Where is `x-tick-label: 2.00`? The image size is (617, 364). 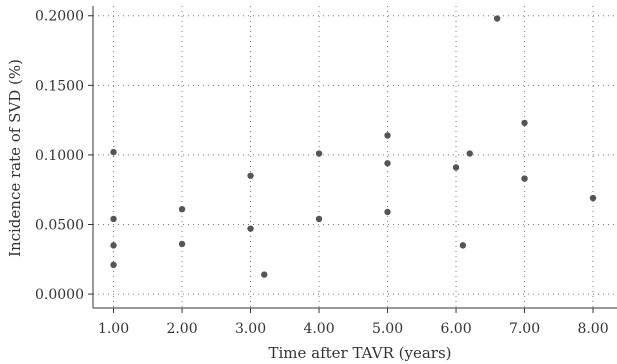 x-tick-label: 2.00 is located at coordinates (181, 329).